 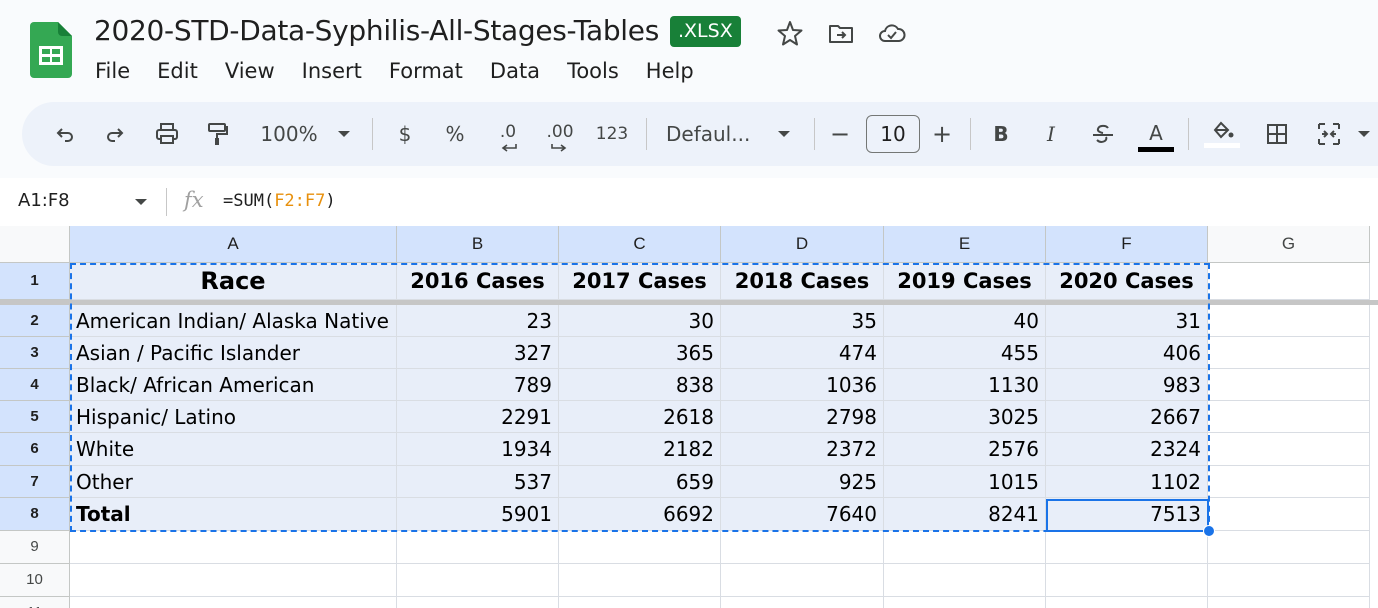 What do you see at coordinates (640, 514) in the screenshot?
I see `value-cell: 6692` at bounding box center [640, 514].